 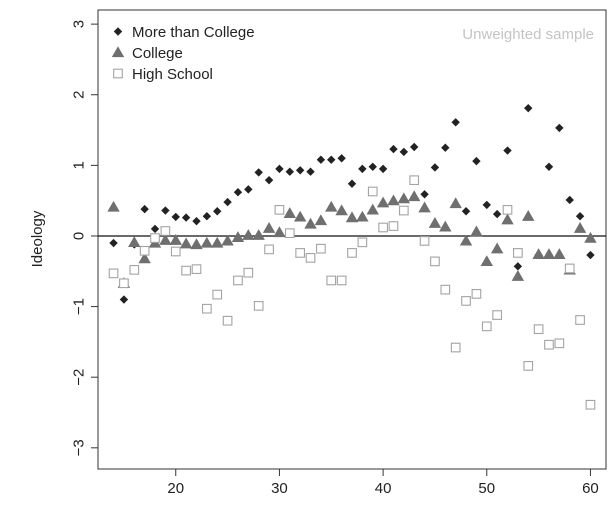 What do you see at coordinates (183, 53) in the screenshot?
I see `legend: More than College College High School` at bounding box center [183, 53].